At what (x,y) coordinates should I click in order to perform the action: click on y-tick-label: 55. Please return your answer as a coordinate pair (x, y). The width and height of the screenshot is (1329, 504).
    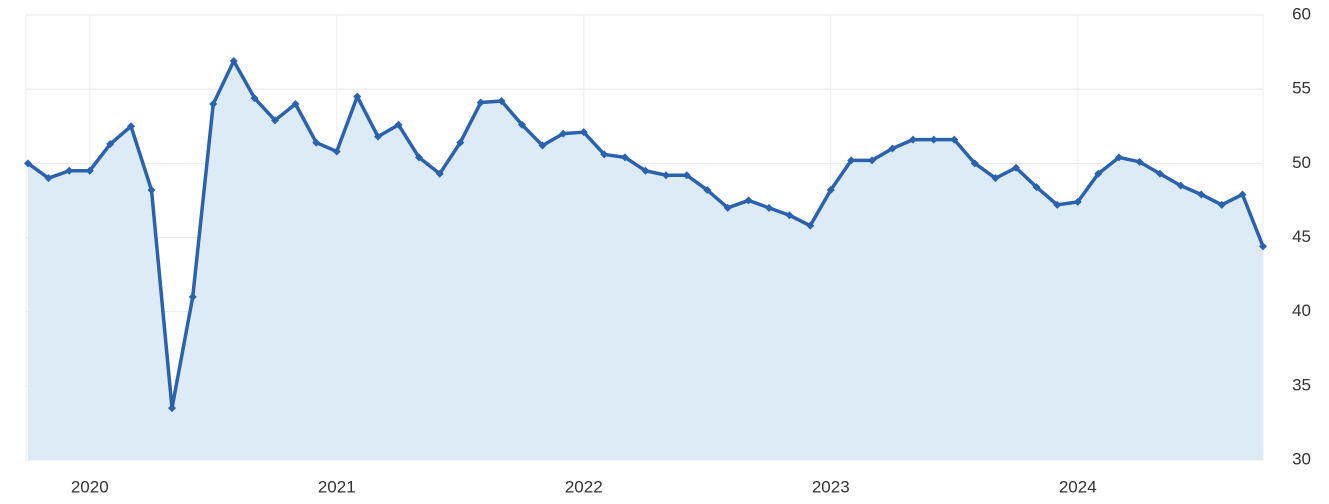
    Looking at the image, I should click on (1301, 88).